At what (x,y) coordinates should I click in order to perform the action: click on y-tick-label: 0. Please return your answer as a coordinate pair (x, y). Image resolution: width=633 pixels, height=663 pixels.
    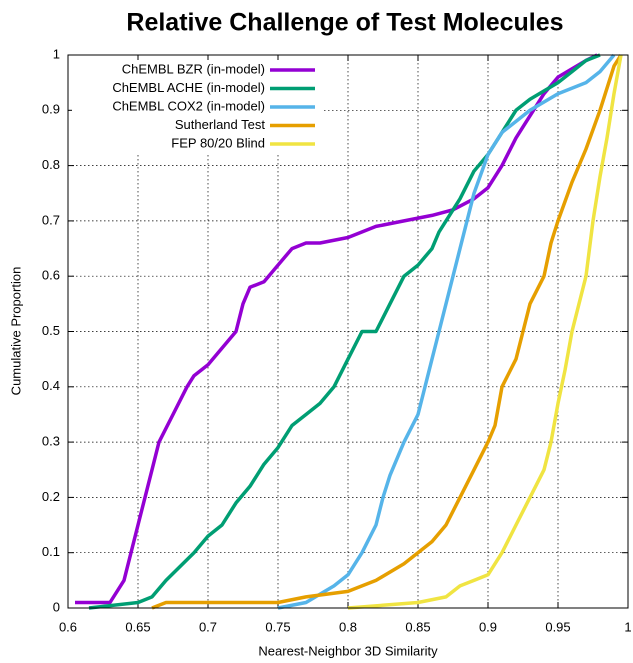
    Looking at the image, I should click on (56, 606).